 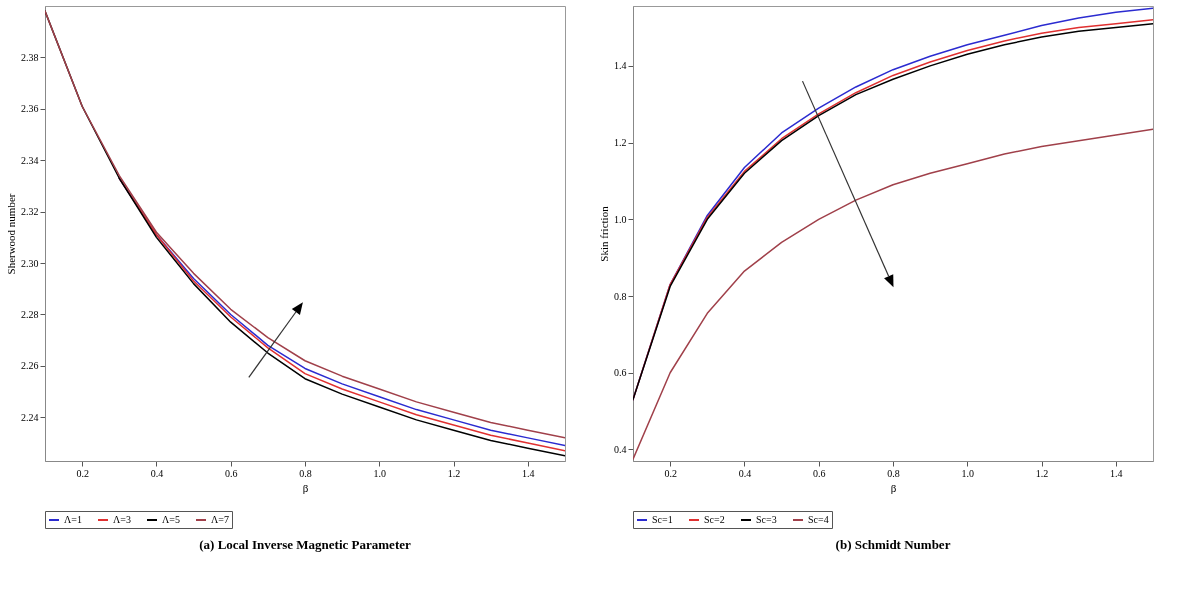 What do you see at coordinates (73, 519) in the screenshot?
I see `legend-label: Λ=1` at bounding box center [73, 519].